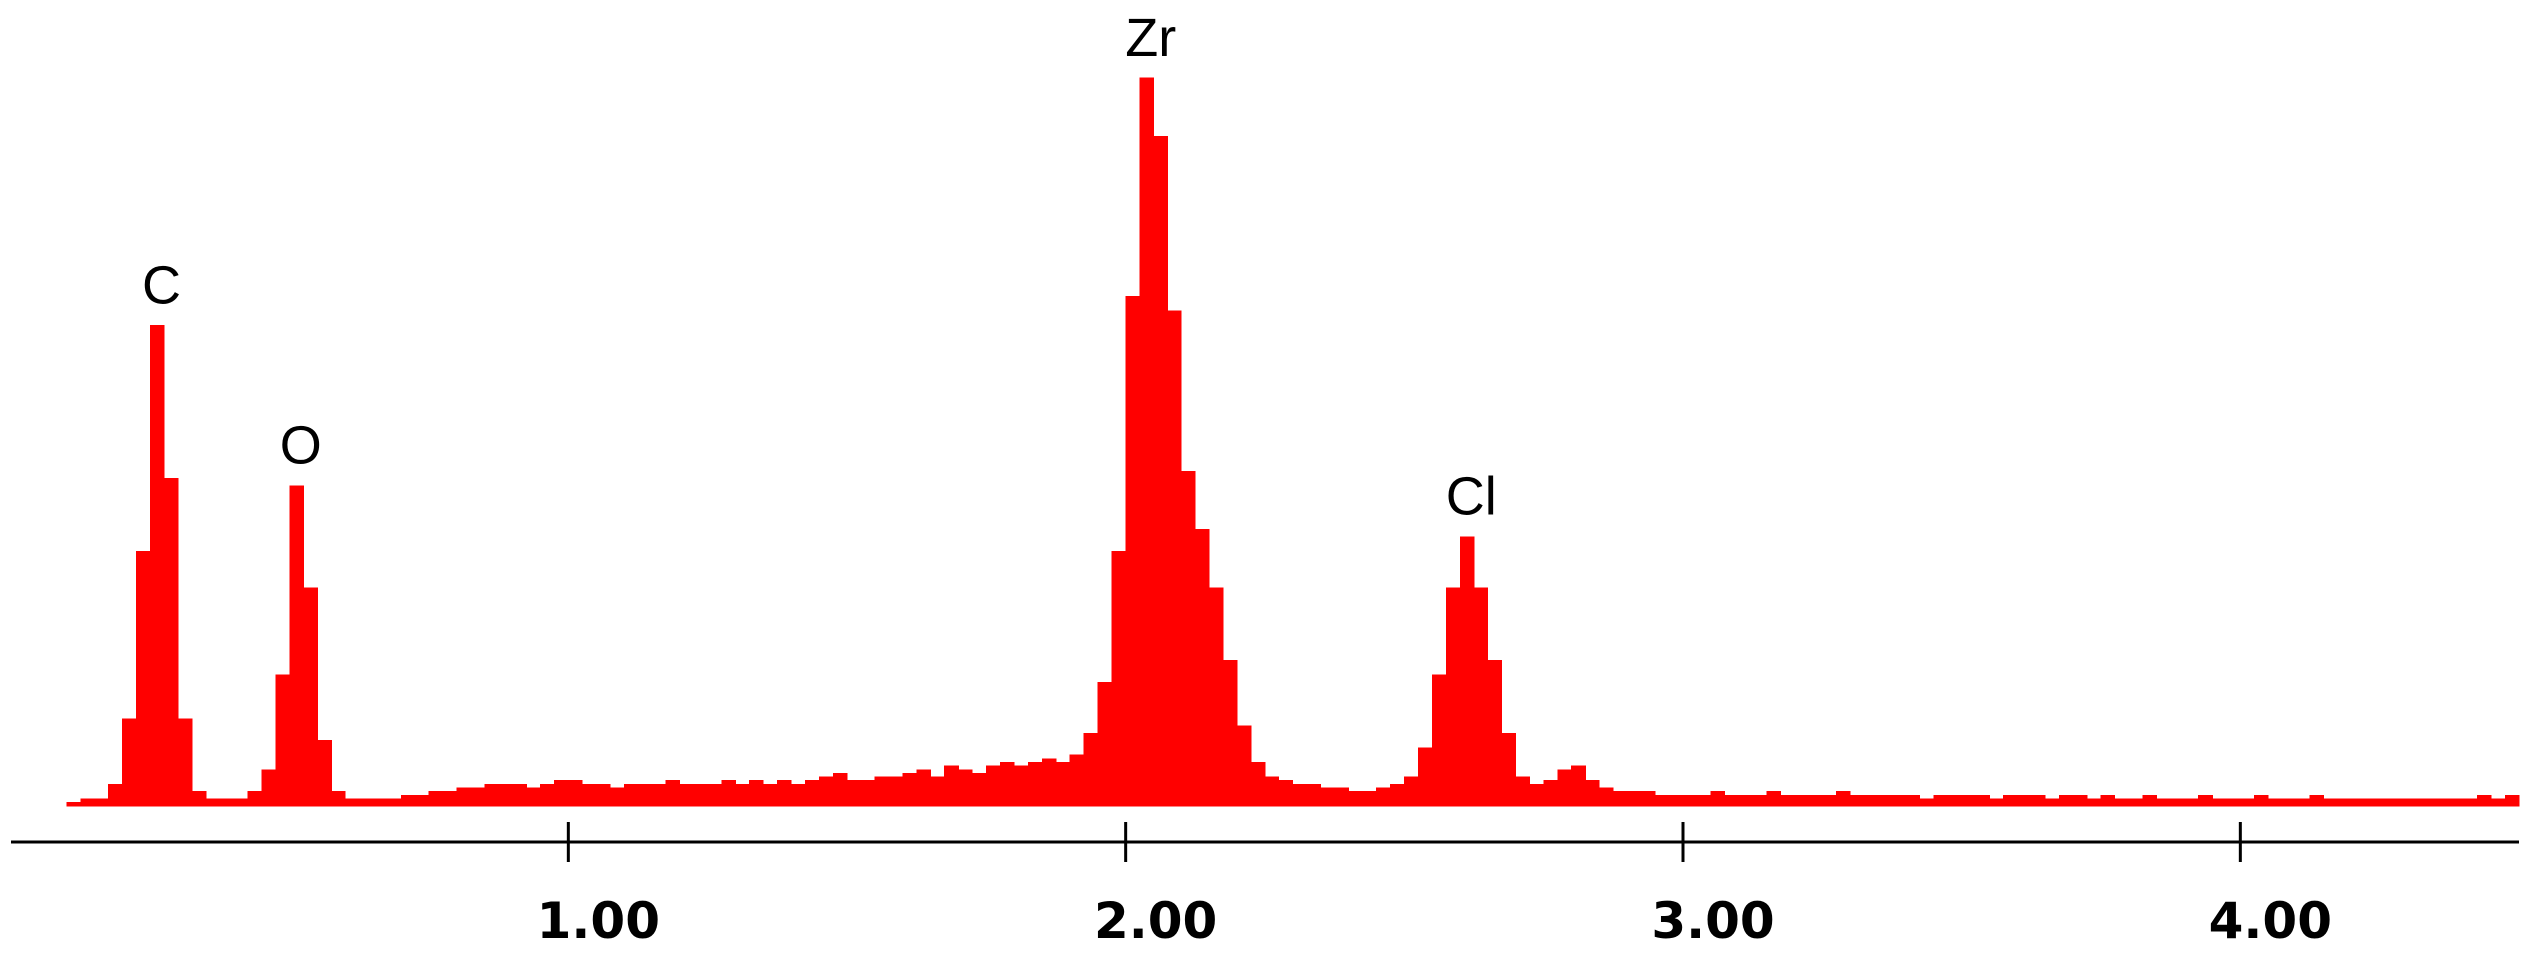  What do you see at coordinates (161, 286) in the screenshot?
I see `peak-label: C` at bounding box center [161, 286].